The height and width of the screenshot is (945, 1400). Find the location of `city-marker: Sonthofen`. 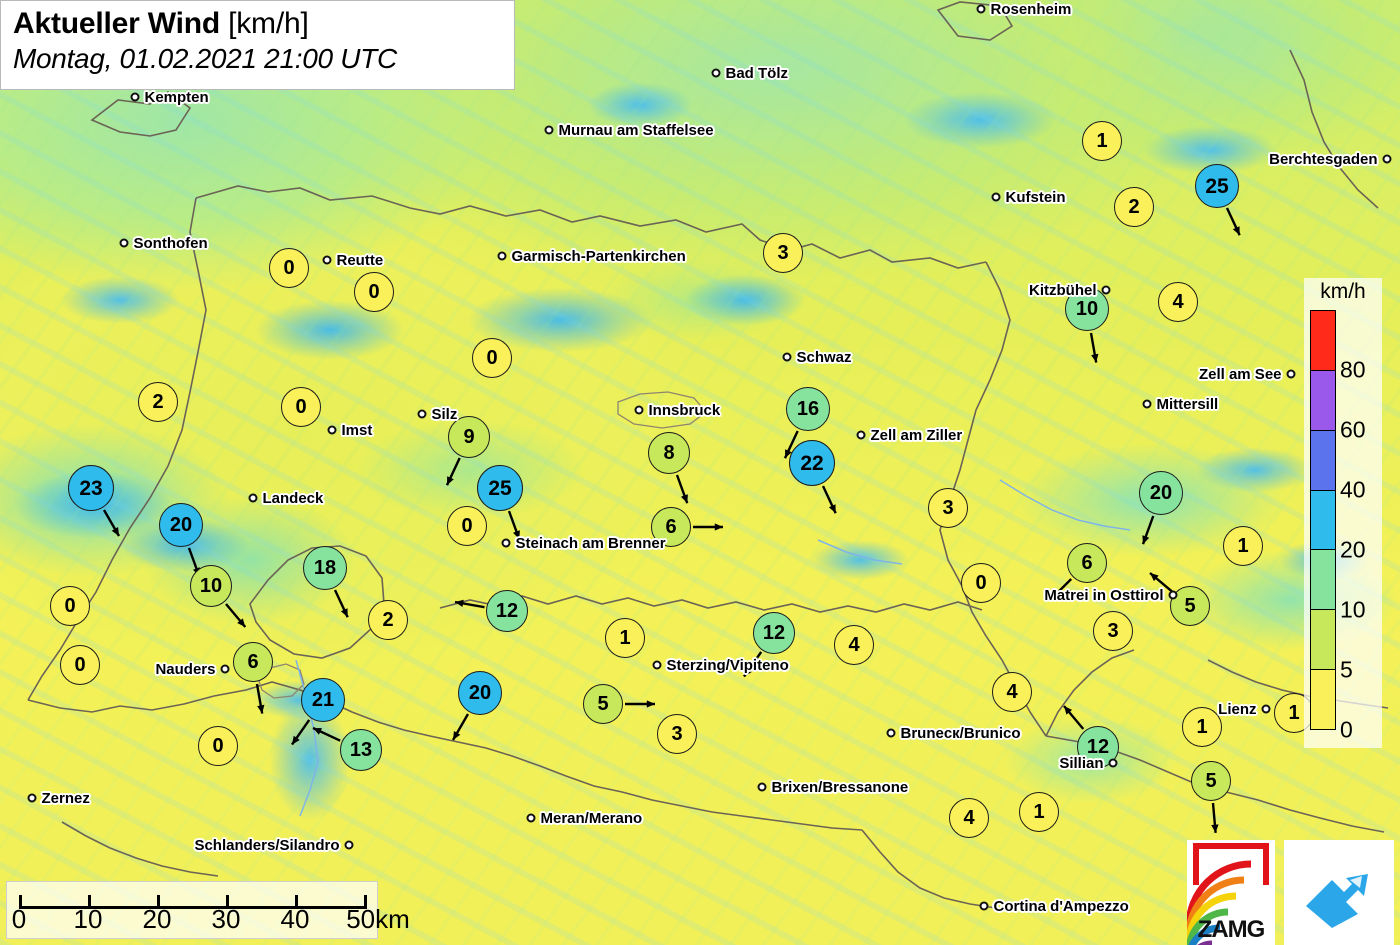

city-marker: Sonthofen is located at coordinates (163, 243).